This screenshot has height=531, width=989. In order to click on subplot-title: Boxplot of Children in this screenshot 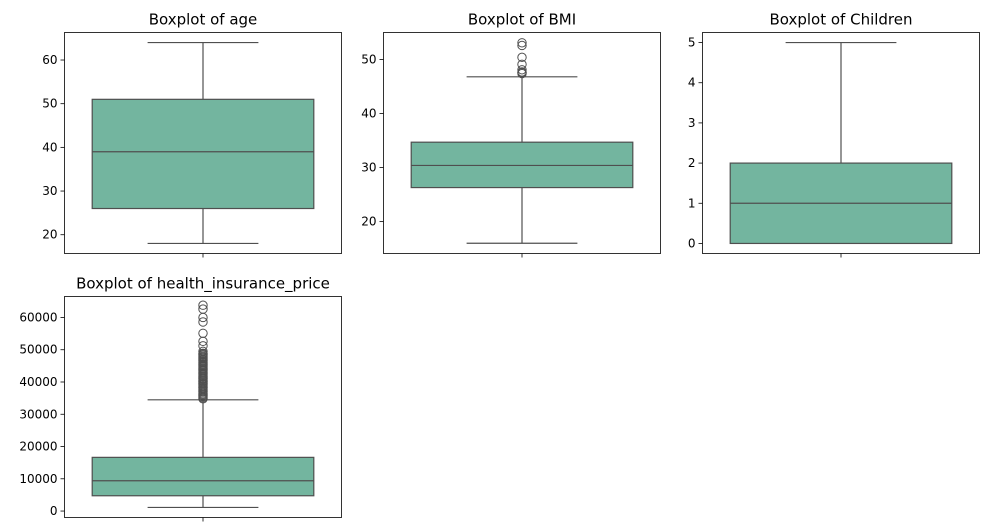, I will do `click(840, 20)`.